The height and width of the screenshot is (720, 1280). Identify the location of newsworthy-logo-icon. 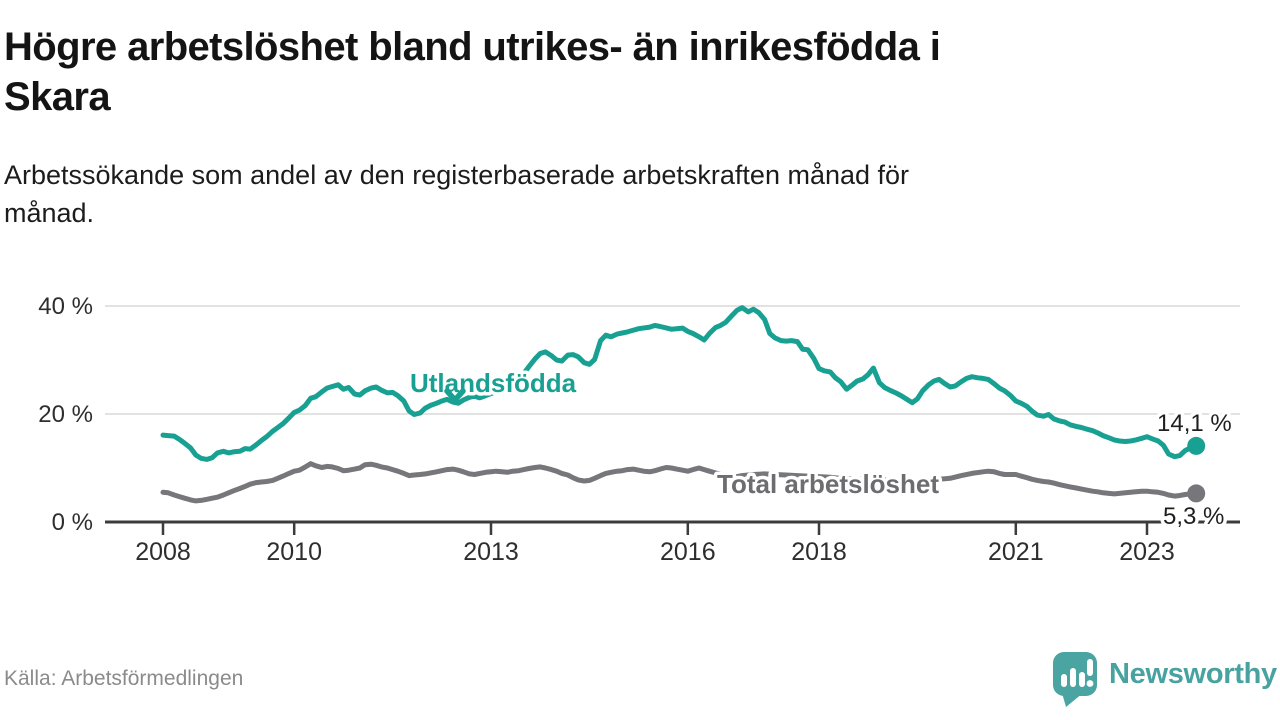
(1075, 679).